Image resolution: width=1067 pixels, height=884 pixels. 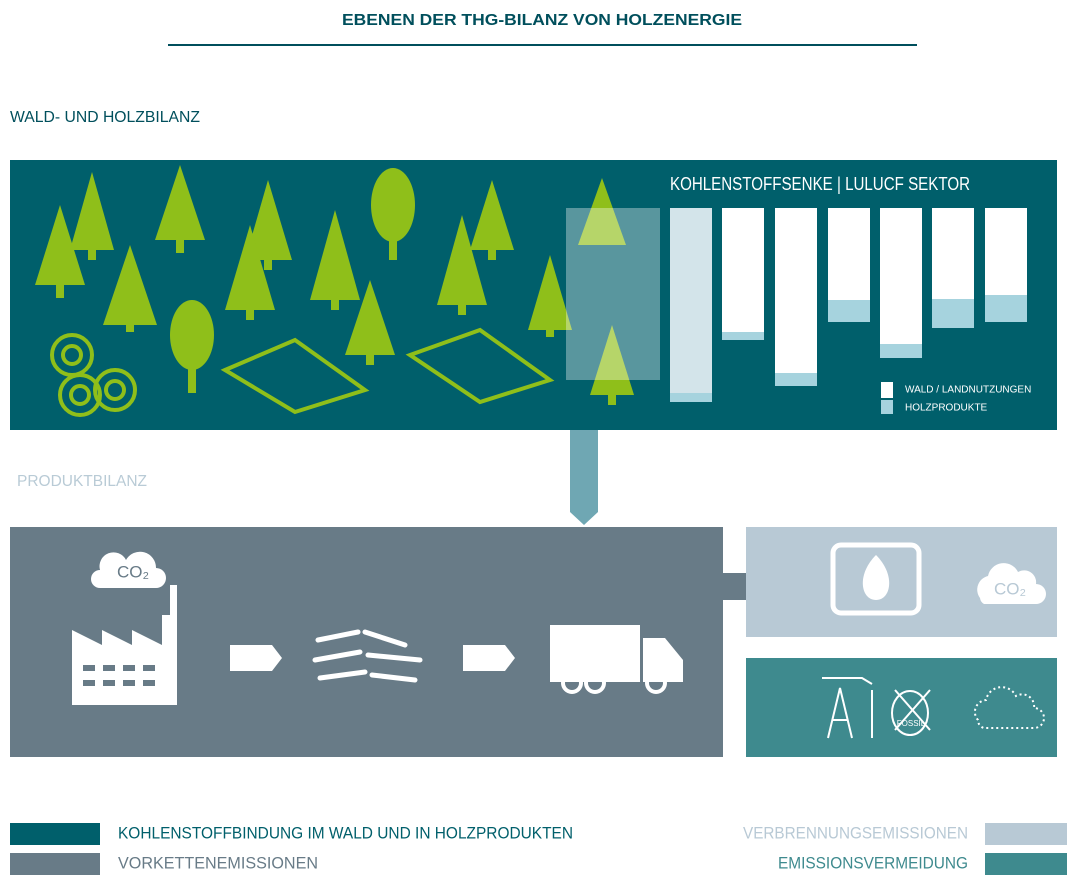 What do you see at coordinates (933, 708) in the screenshot?
I see `avoidance-icons` at bounding box center [933, 708].